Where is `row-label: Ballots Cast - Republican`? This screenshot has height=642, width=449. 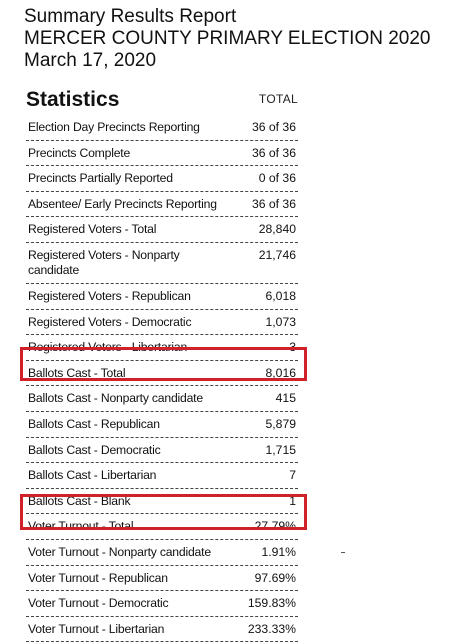
row-label: Ballots Cast - Republican is located at coordinates (94, 423).